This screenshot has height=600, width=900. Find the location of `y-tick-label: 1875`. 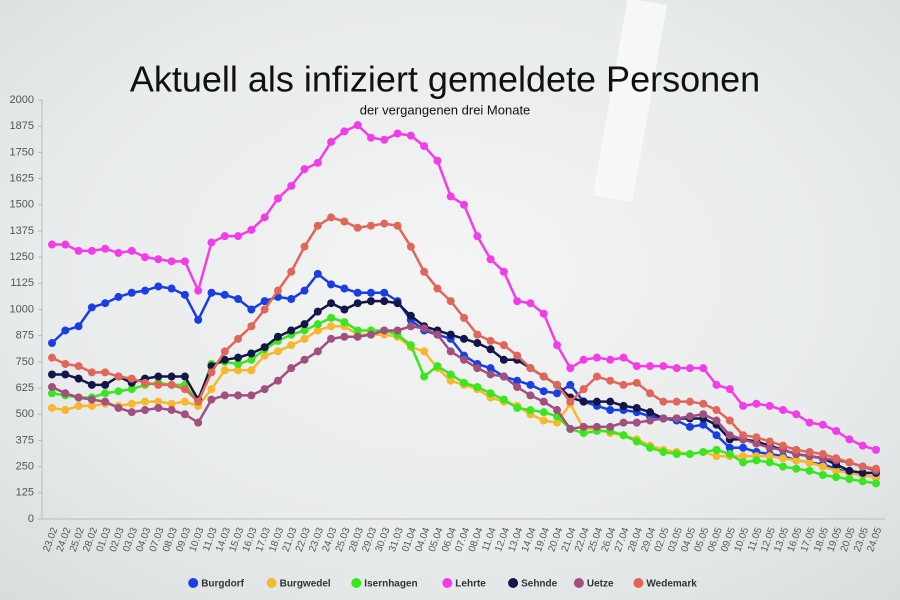

y-tick-label: 1875 is located at coordinates (22, 126).